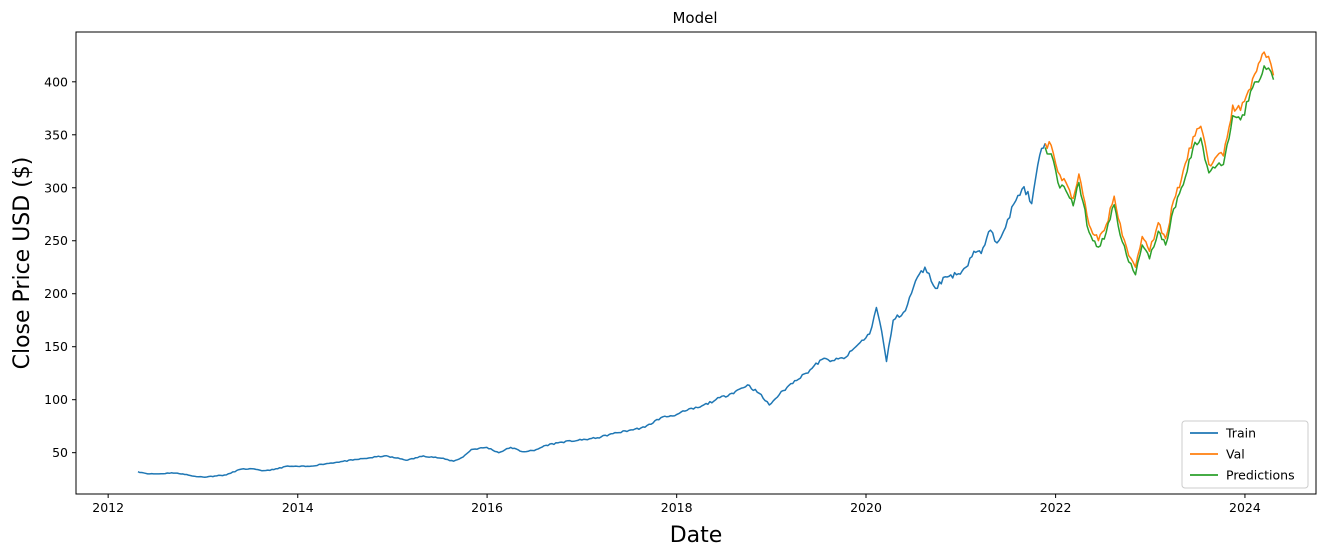 The image size is (1325, 557). Describe the element at coordinates (22, 263) in the screenshot. I see `y-axis-title: Close Price USD ($)` at that location.